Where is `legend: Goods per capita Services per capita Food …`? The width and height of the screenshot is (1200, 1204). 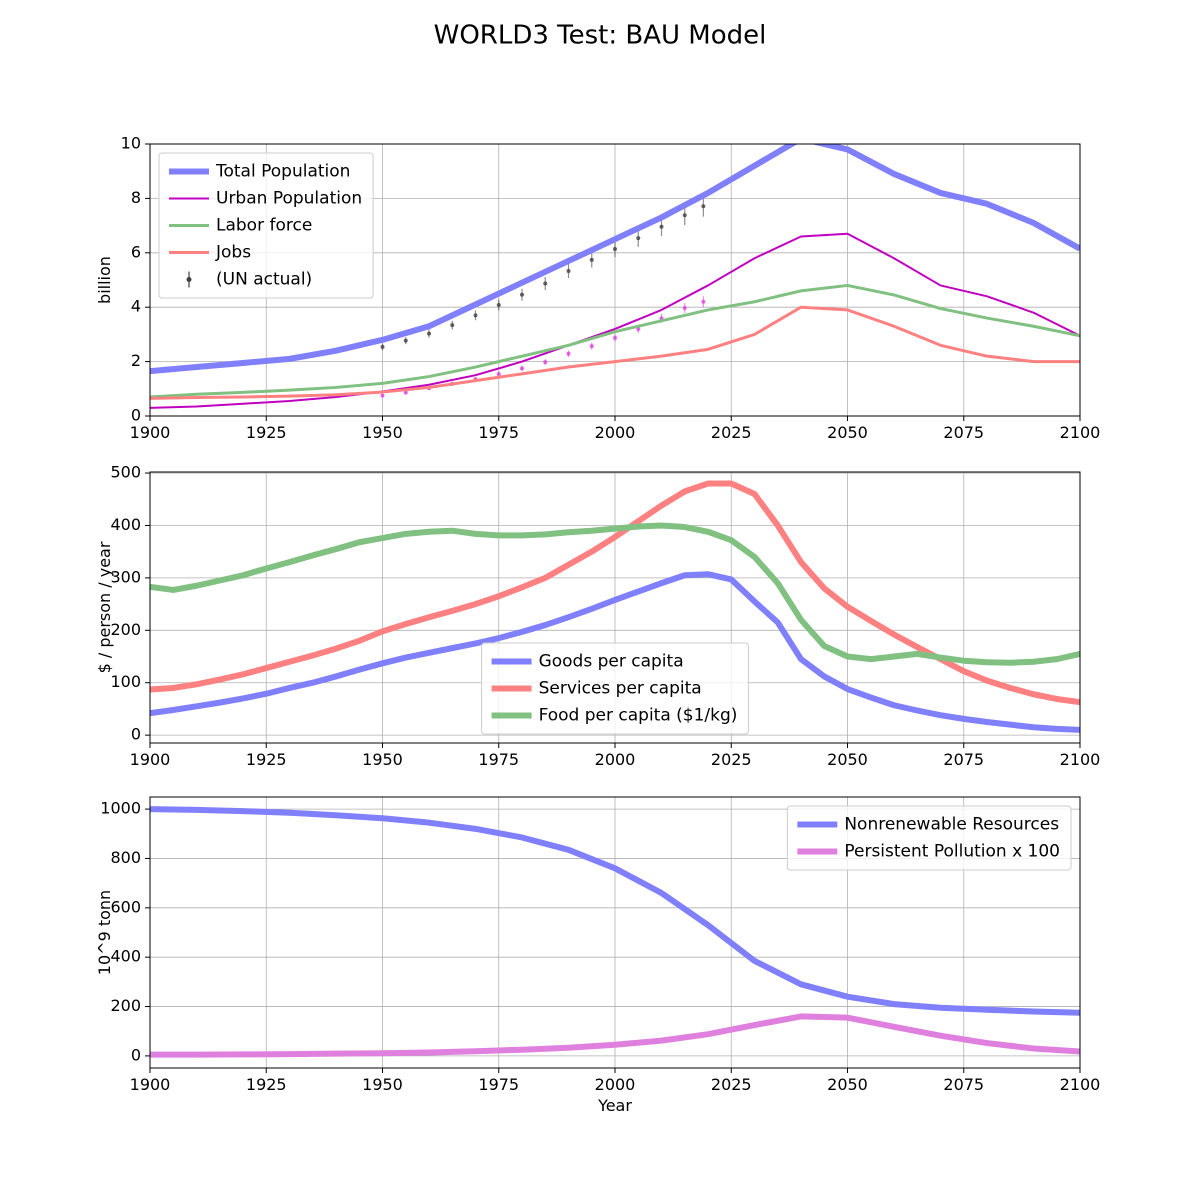
legend: Goods per capita Services per capita Food … is located at coordinates (615, 688).